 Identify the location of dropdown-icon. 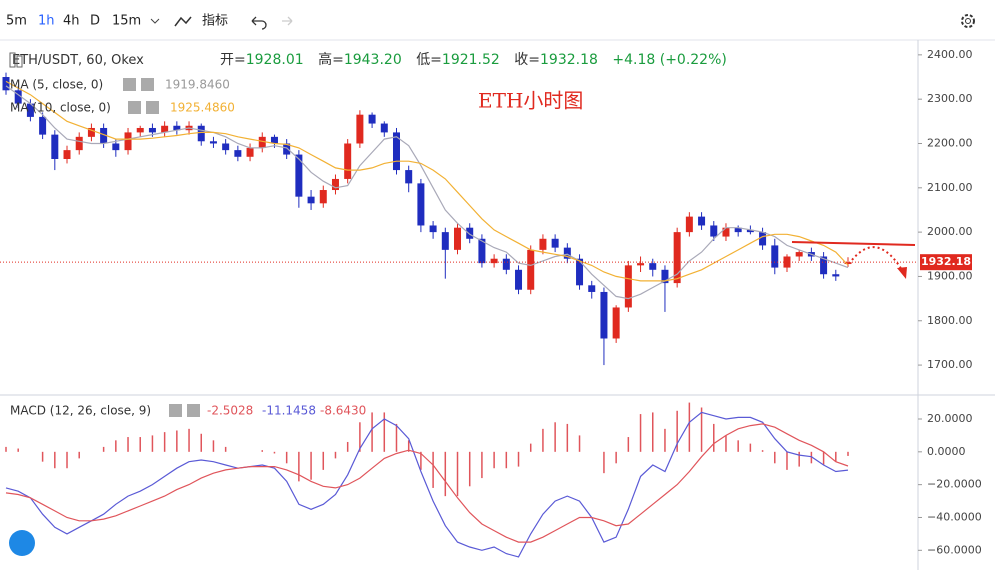
(155, 21).